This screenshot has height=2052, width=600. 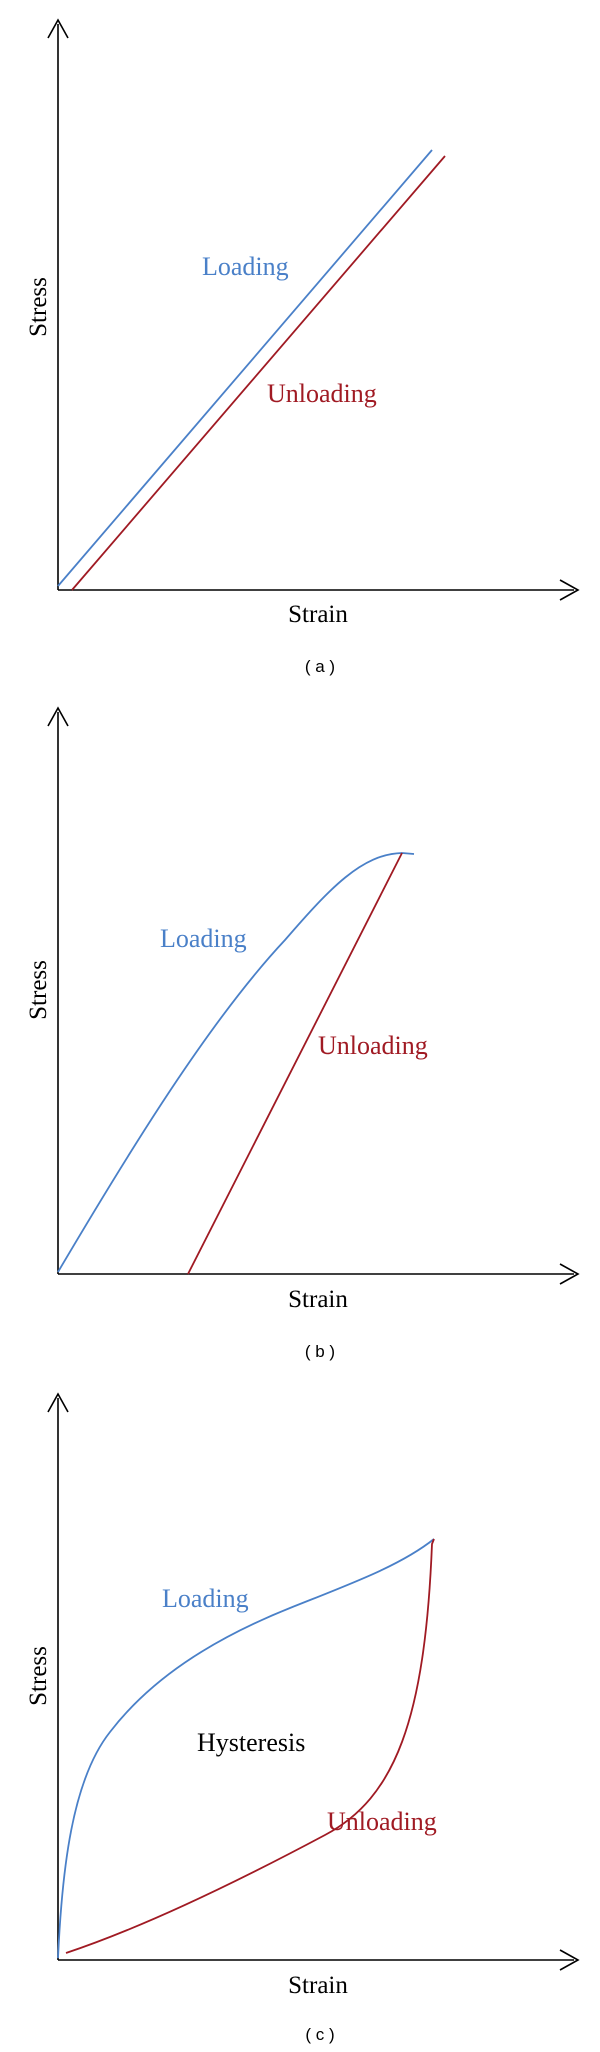 What do you see at coordinates (320, 666) in the screenshot?
I see `panel-caption: ( a )` at bounding box center [320, 666].